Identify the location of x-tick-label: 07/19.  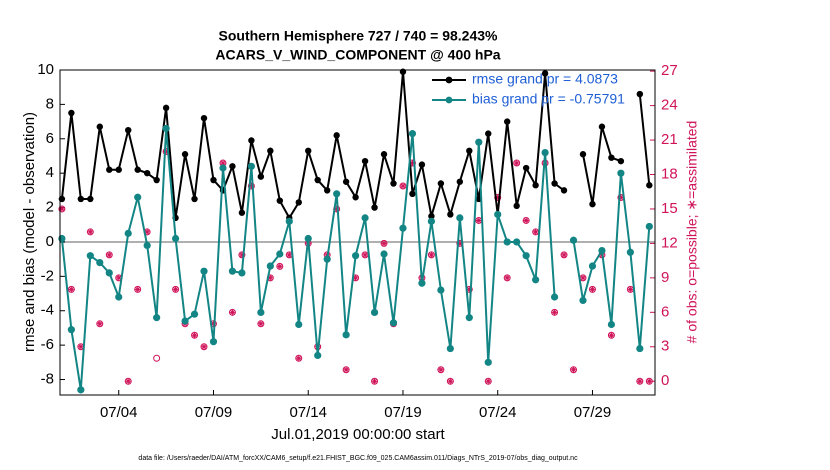
(403, 412).